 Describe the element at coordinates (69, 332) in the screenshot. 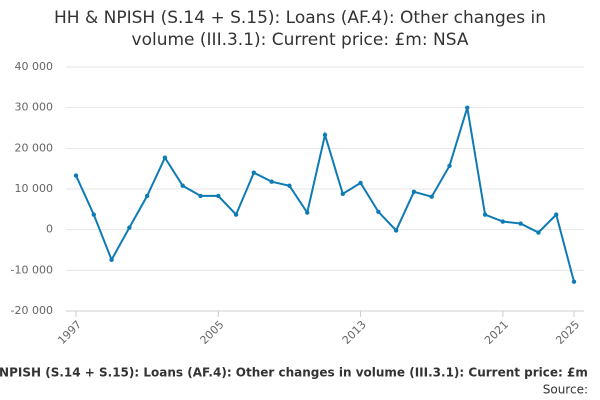

I see `x-tick-label: 1997` at that location.